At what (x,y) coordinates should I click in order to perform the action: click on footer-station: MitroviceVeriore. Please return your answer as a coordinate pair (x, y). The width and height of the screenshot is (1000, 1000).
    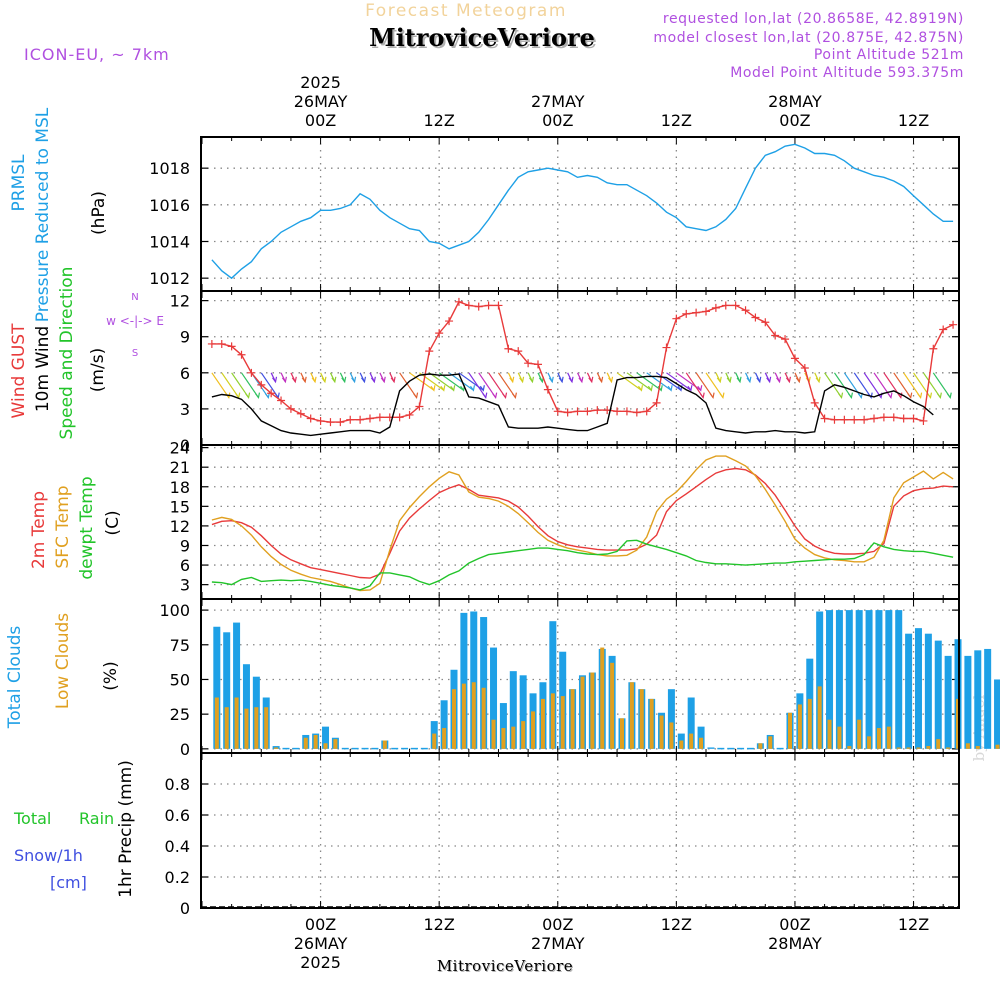
    Looking at the image, I should click on (505, 966).